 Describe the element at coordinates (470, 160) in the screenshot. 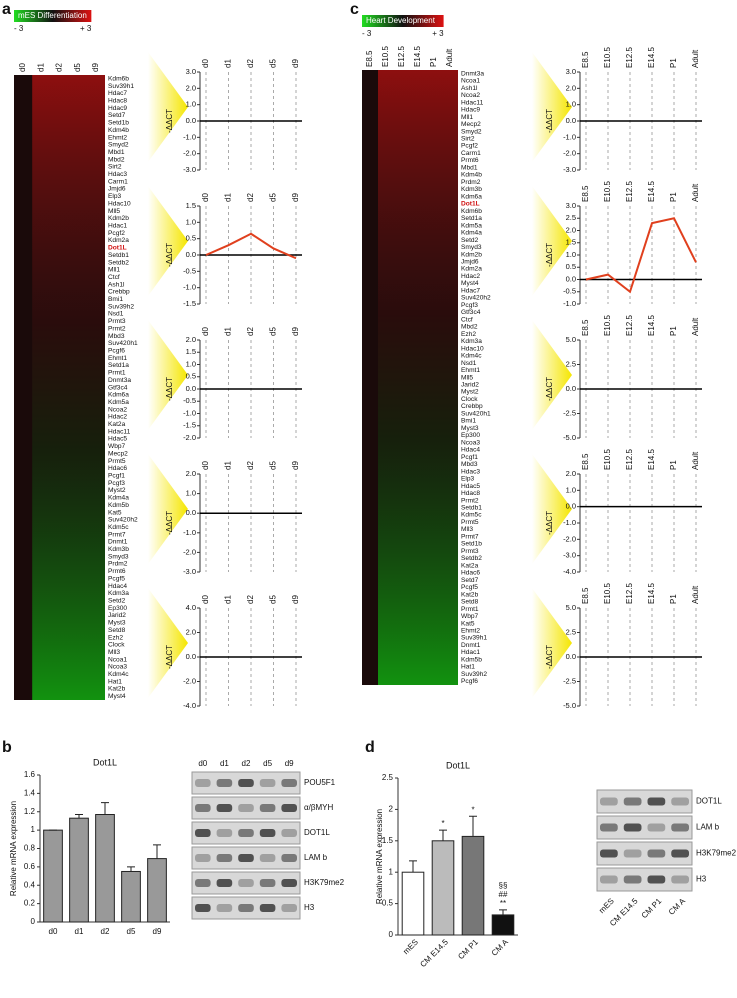

I see `gene-label: Prmt6` at that location.